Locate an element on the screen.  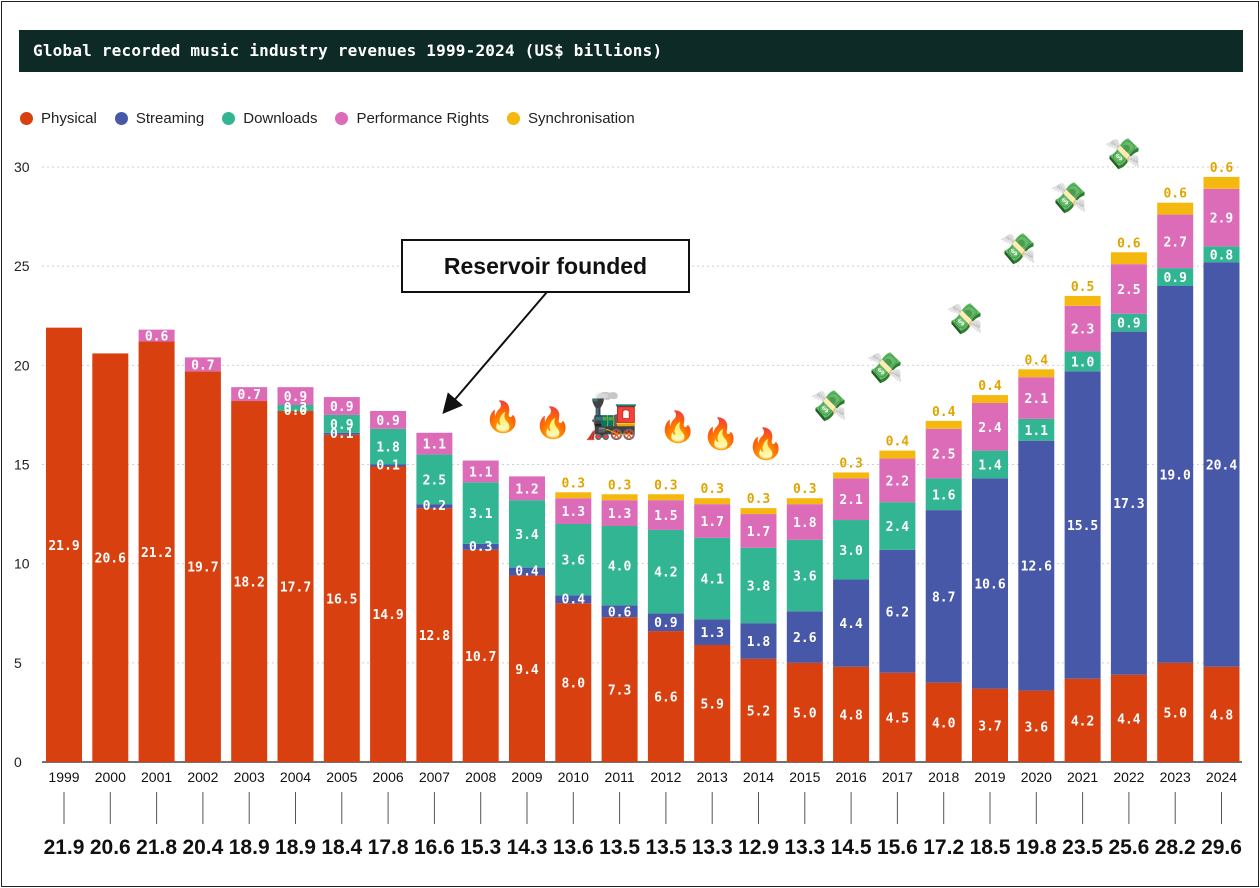
segment-label-physical: 10.7 is located at coordinates (480, 657).